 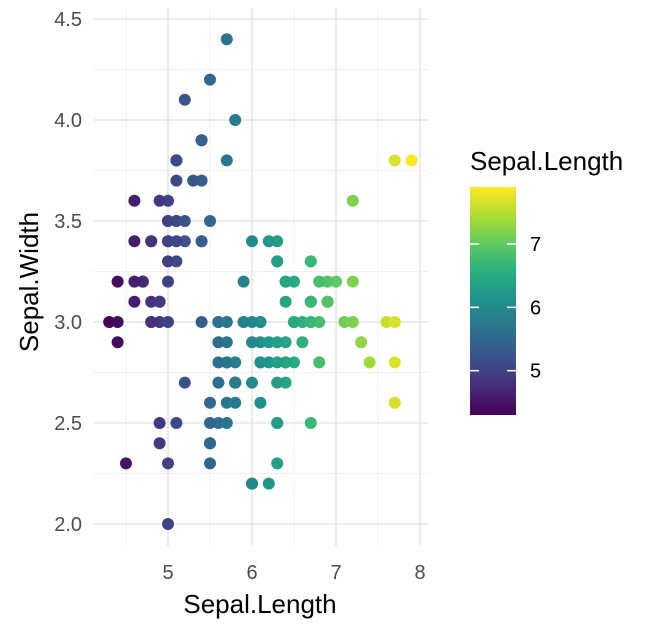 I want to click on legend-colorbar, so click(x=493, y=301).